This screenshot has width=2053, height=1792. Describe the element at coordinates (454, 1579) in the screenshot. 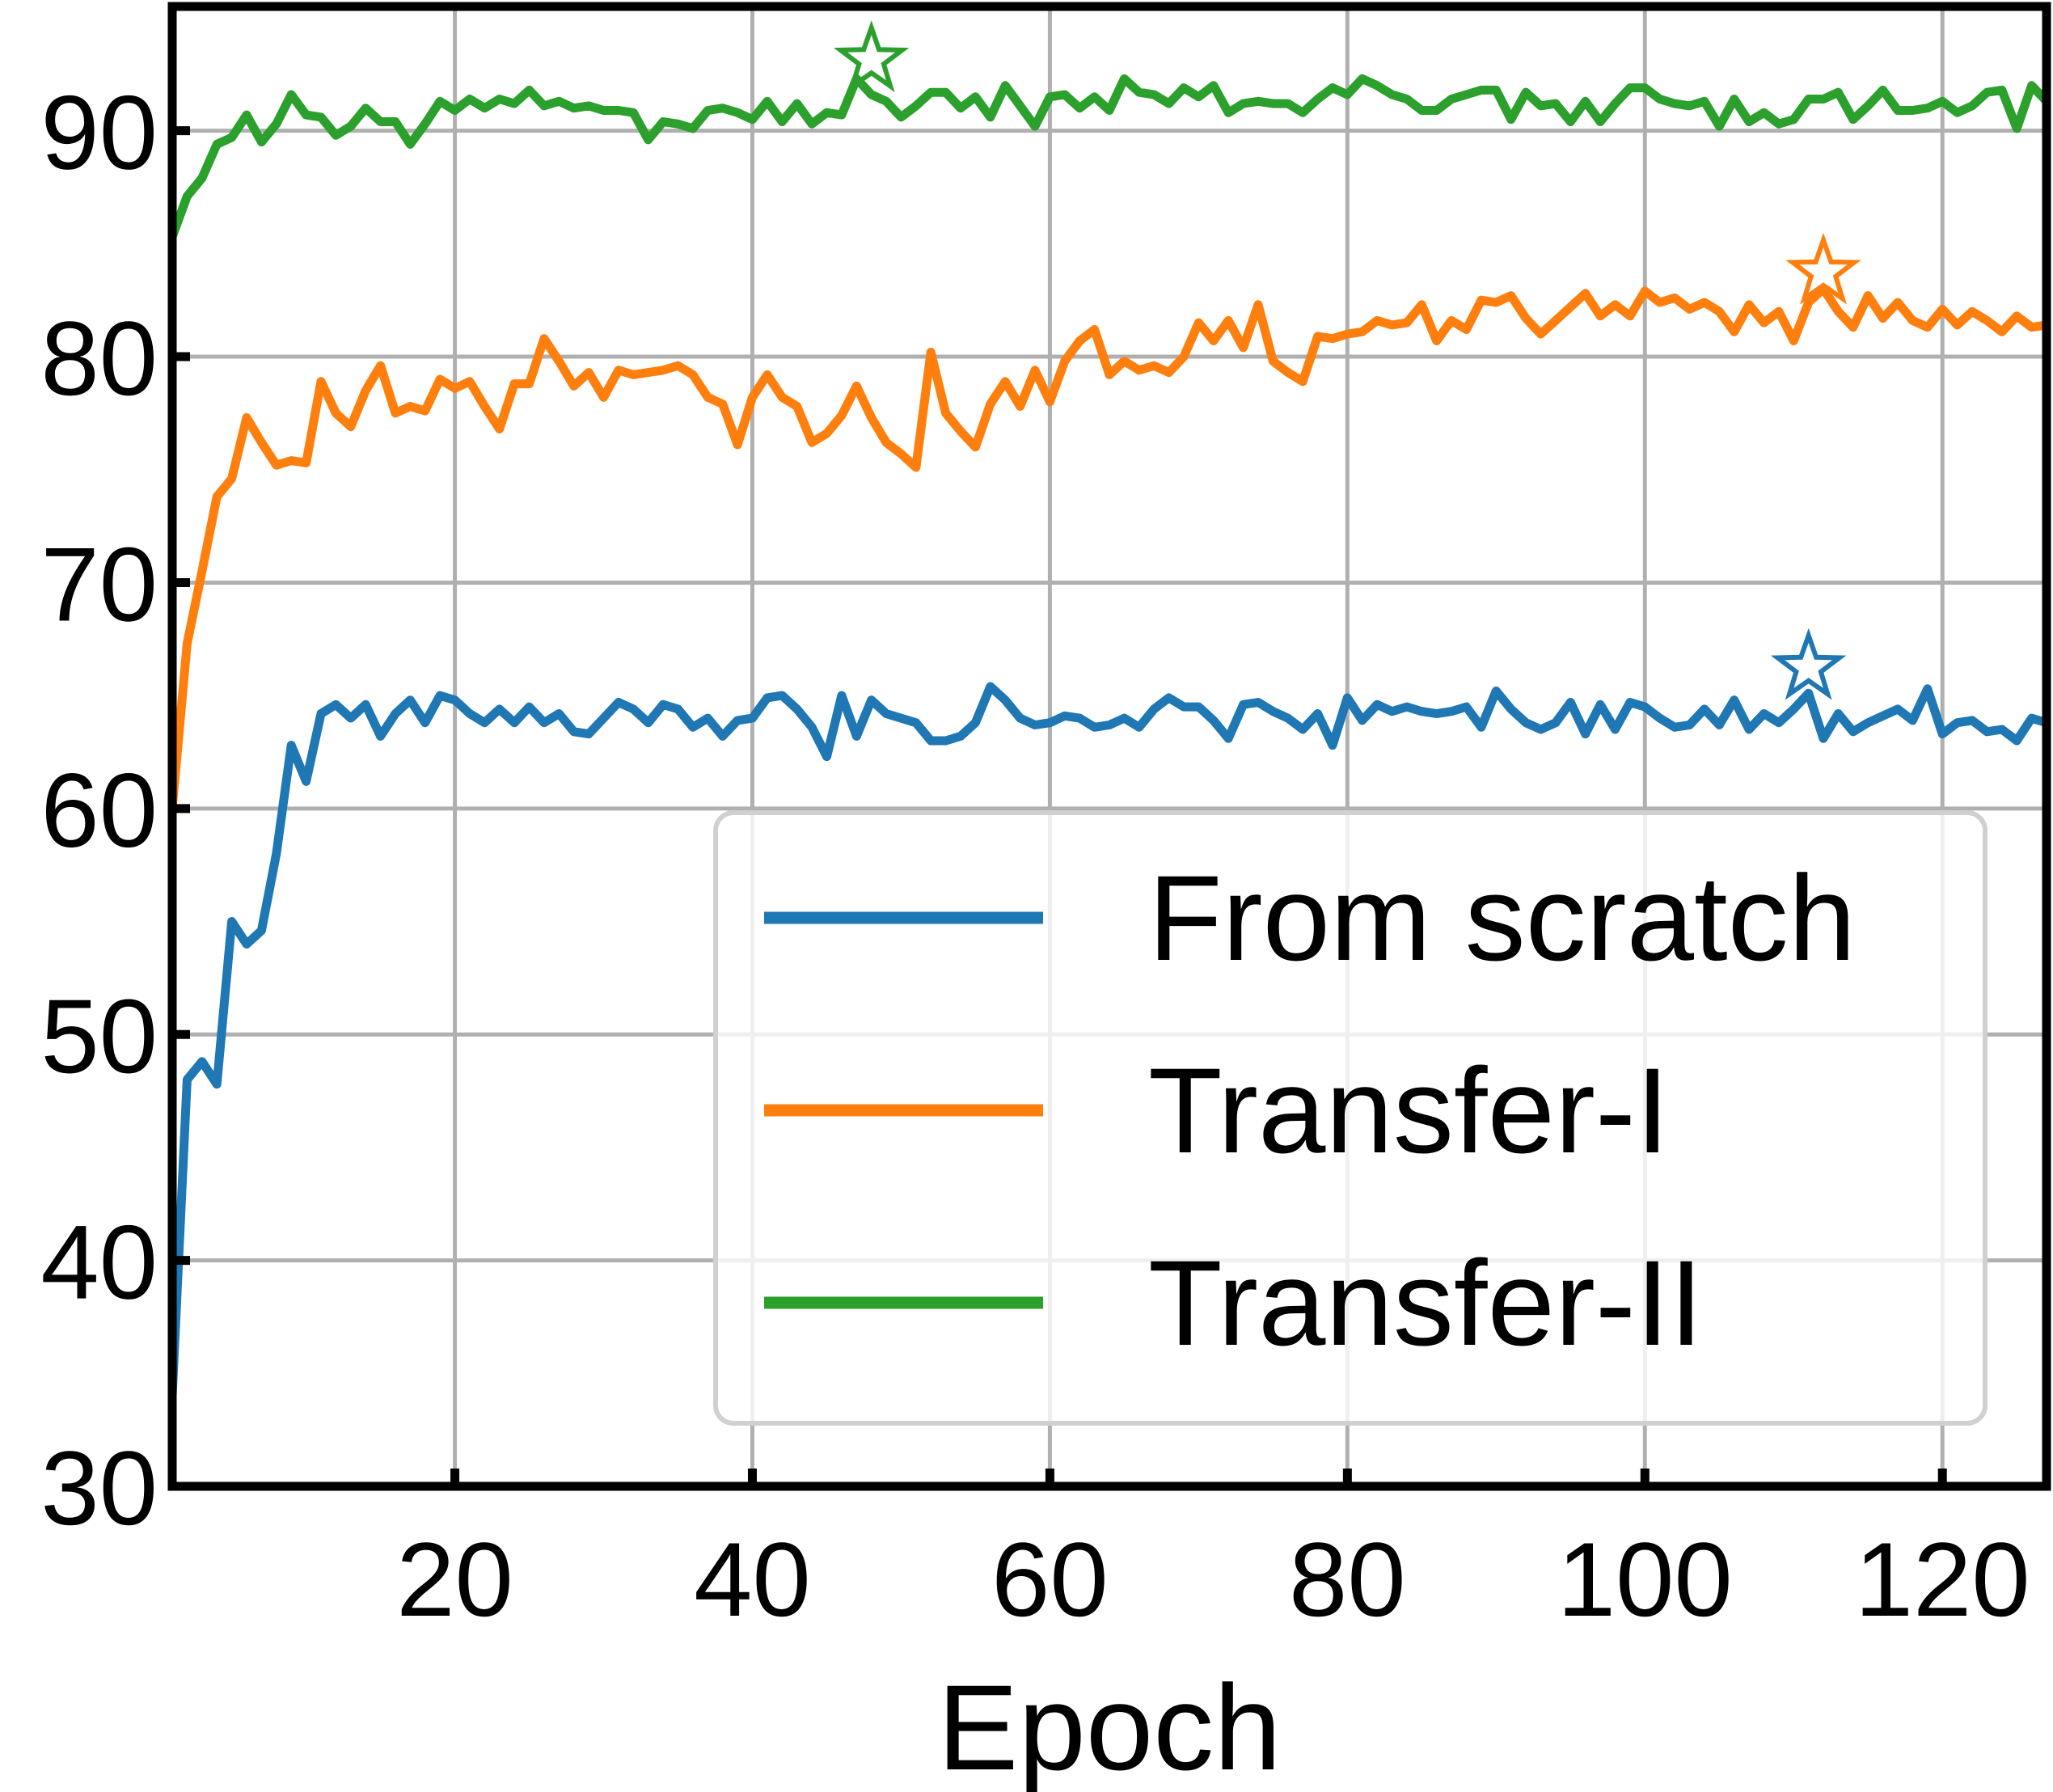

I see `x-tick-label: 20` at that location.